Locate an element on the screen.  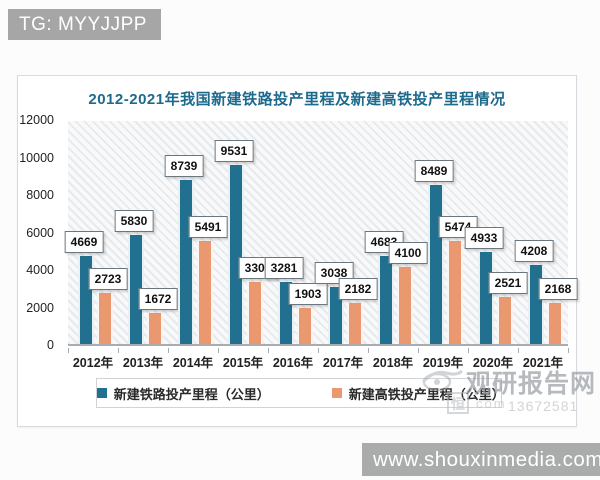
bar-value-label: 5491 is located at coordinates (208, 227).